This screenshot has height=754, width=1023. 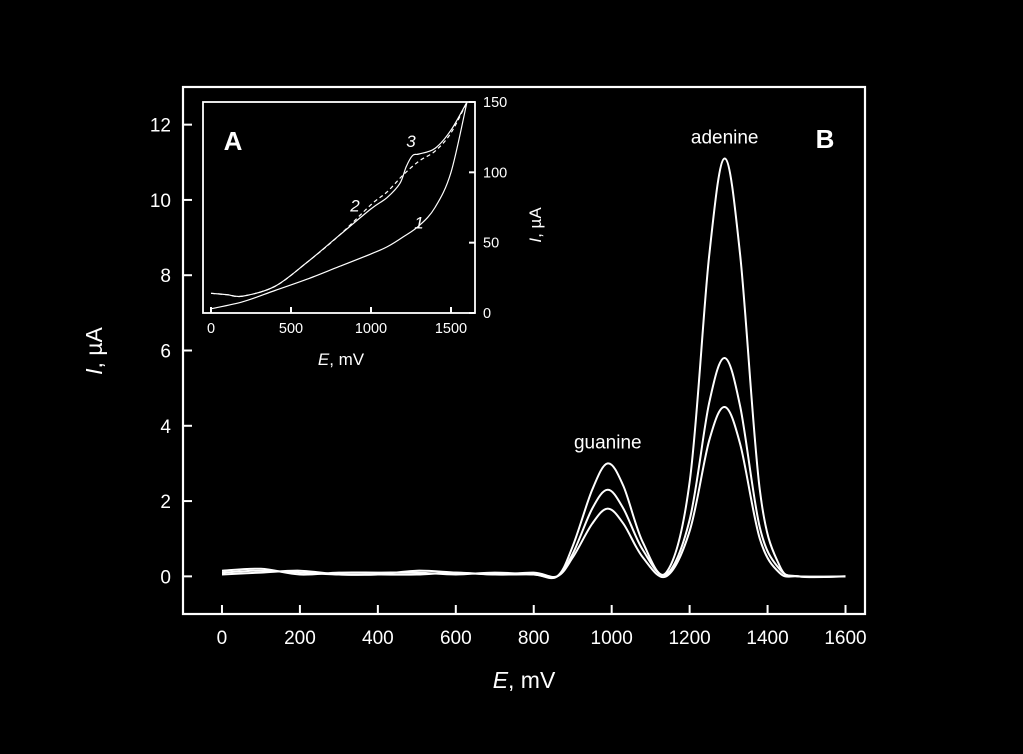 I want to click on y-tick-label: 8, so click(x=165, y=276).